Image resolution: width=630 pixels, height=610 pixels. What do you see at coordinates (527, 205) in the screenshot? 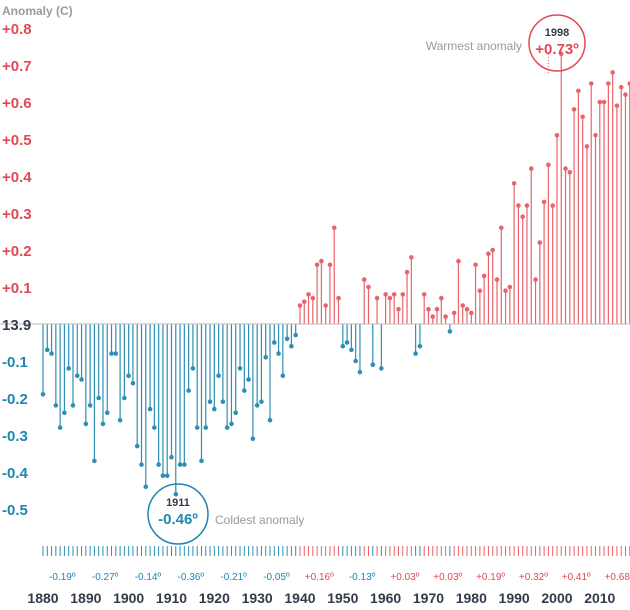
I see `point-1993` at bounding box center [527, 205].